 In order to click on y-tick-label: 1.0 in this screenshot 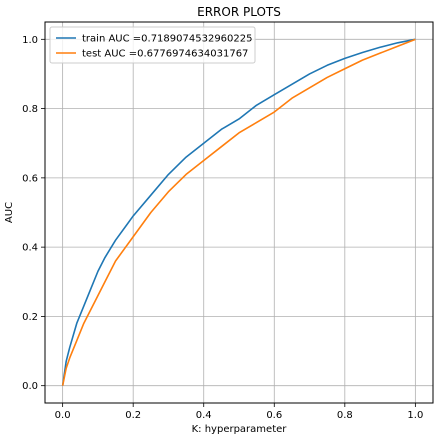, I will do `click(30, 40)`.